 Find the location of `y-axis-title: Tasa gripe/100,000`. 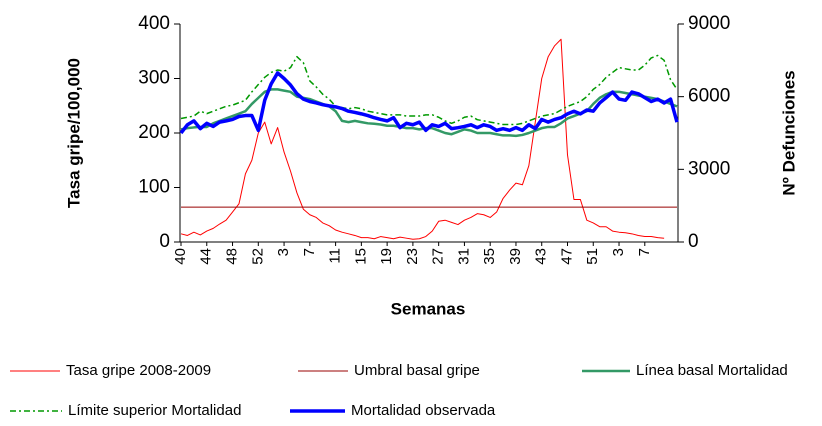

y-axis-title: Tasa gripe/100,000 is located at coordinates (73, 133).